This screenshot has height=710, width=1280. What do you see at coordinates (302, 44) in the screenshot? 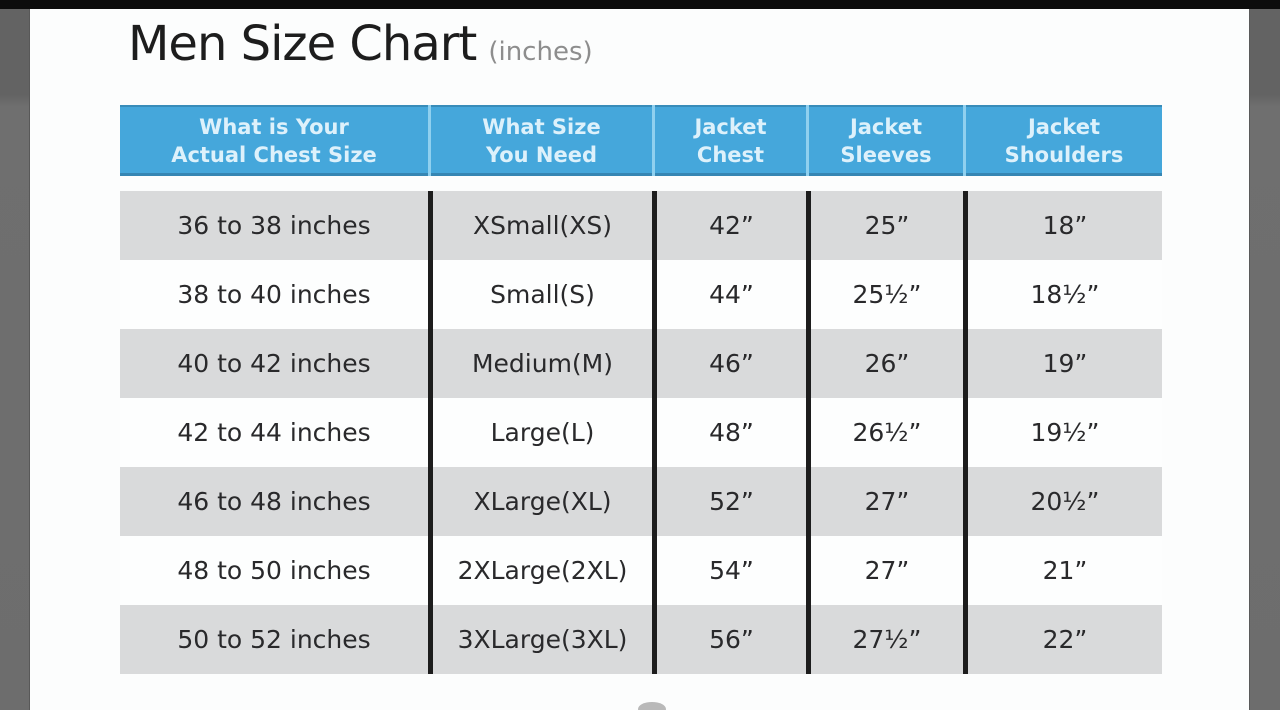
I see `page-title-text: Men Size Chart` at bounding box center [302, 44].